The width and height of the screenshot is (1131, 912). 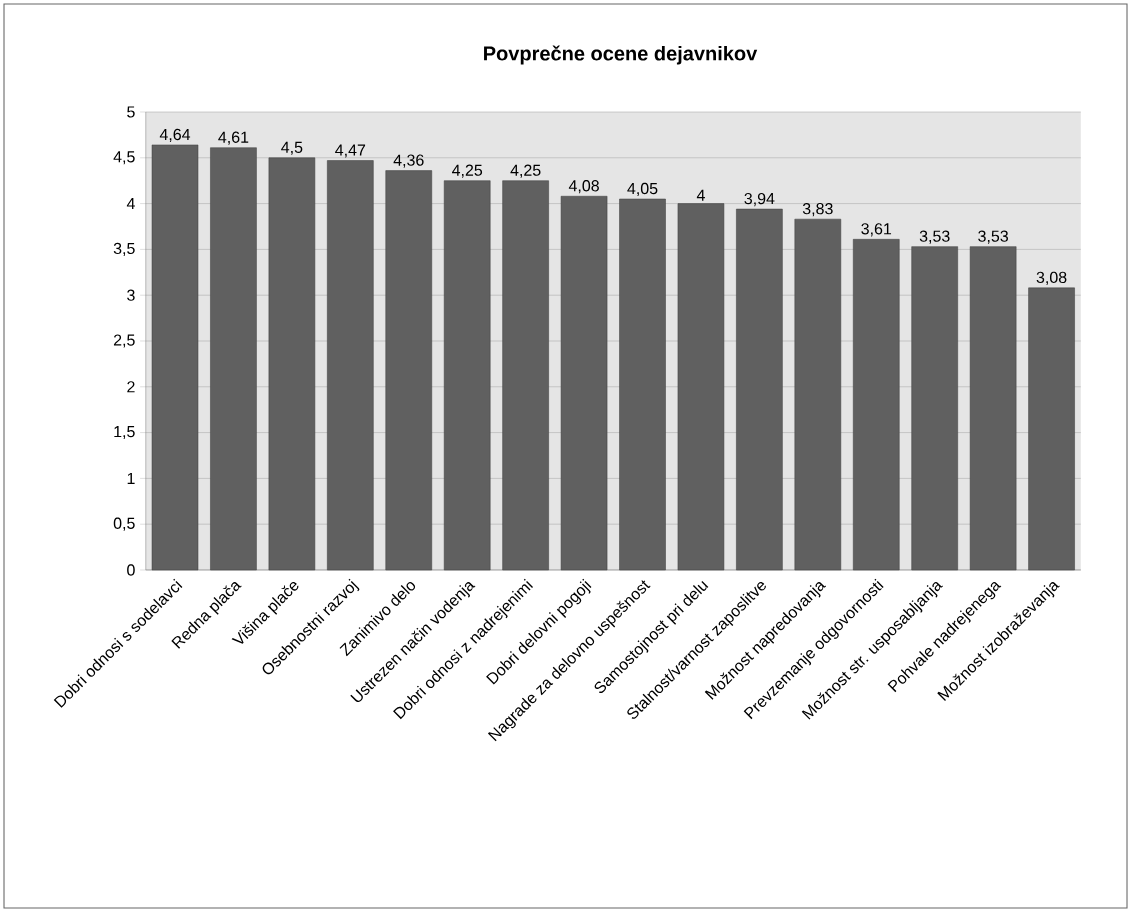 What do you see at coordinates (131, 478) in the screenshot?
I see `y-tick-label: 1` at bounding box center [131, 478].